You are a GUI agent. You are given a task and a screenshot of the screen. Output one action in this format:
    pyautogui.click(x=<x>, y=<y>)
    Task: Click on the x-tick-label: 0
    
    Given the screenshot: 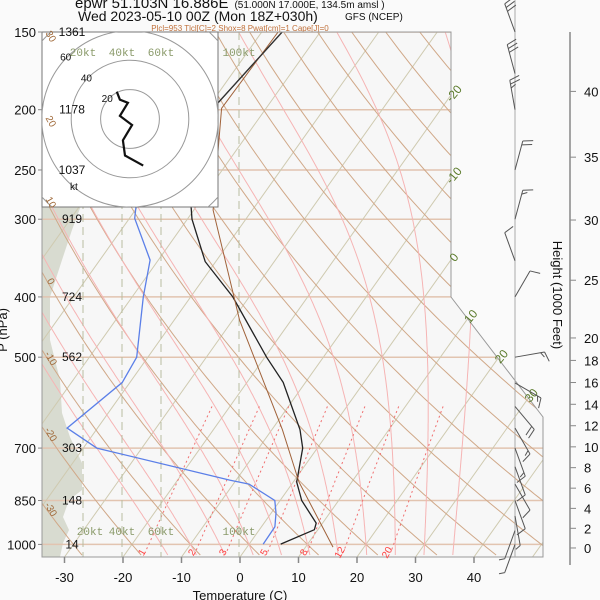 What is the action you would take?
    pyautogui.click(x=239, y=577)
    